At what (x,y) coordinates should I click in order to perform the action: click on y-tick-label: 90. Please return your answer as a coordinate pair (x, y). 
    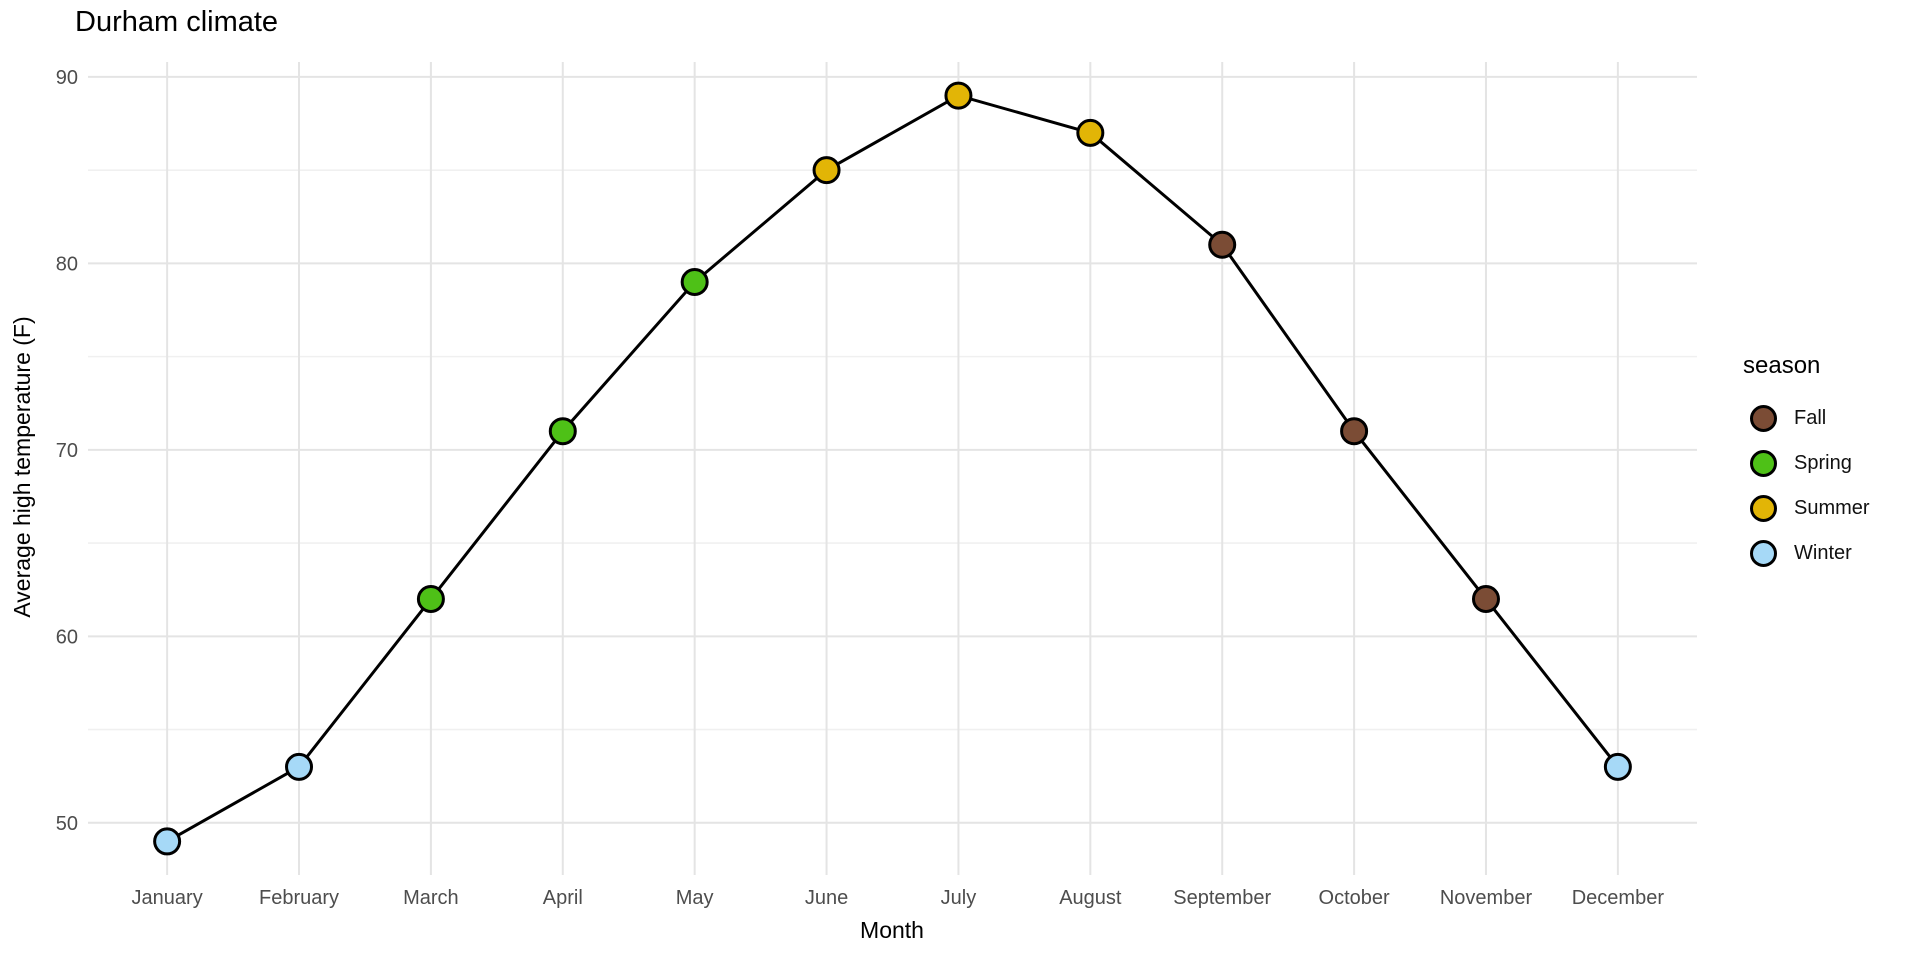
    Looking at the image, I should click on (67, 78).